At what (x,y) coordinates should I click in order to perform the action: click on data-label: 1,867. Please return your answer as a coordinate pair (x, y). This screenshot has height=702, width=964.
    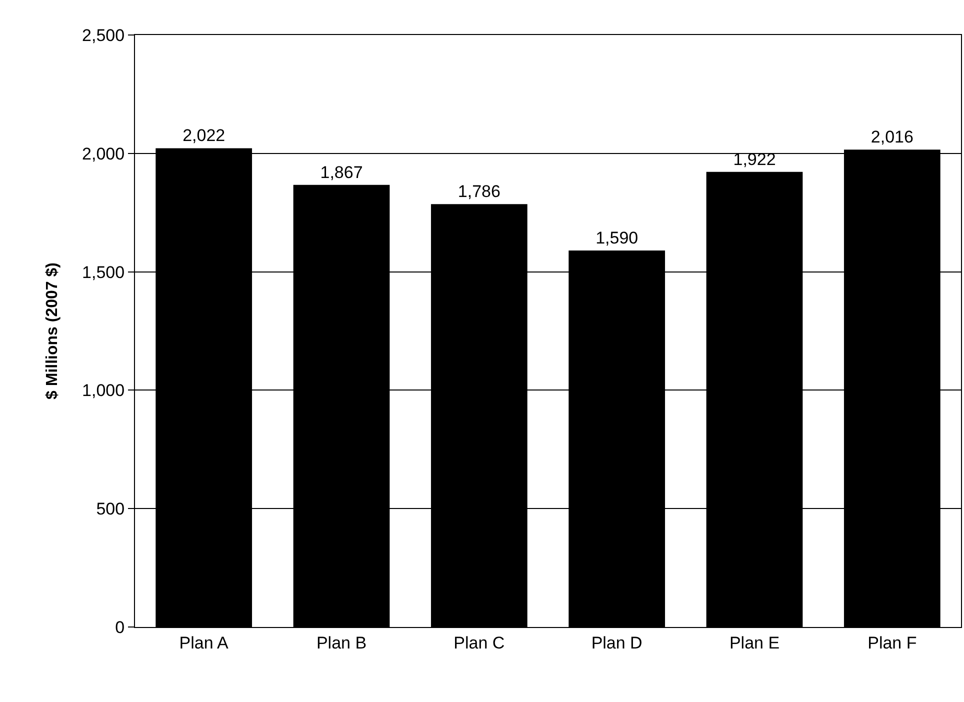
    Looking at the image, I should click on (341, 172).